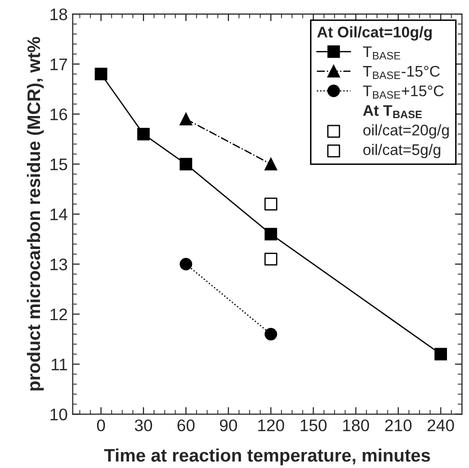 Image resolution: width=469 pixels, height=468 pixels. I want to click on y-tick-label: 12, so click(58, 314).